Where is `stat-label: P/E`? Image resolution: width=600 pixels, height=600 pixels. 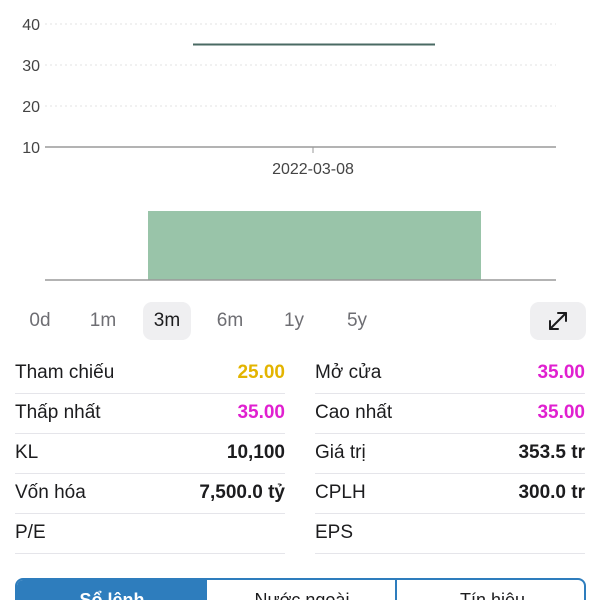
stat-label: P/E is located at coordinates (30, 532).